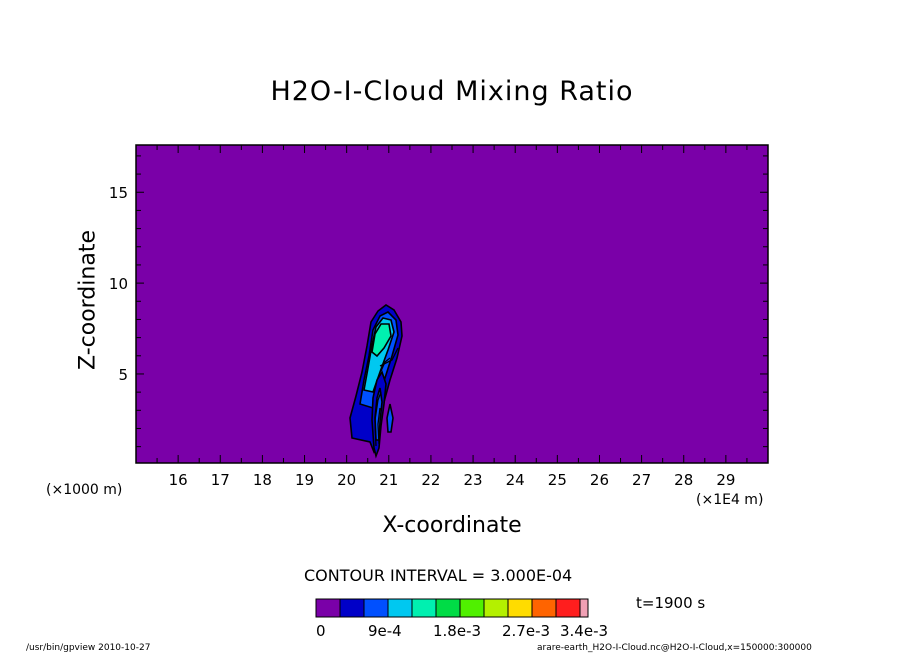 The width and height of the screenshot is (904, 654). Describe the element at coordinates (178, 480) in the screenshot. I see `x-tick-label: 16` at that location.